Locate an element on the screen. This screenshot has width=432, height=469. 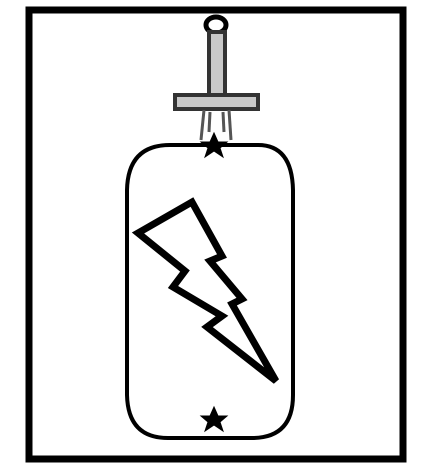
top-star-icon is located at coordinates (214, 145).